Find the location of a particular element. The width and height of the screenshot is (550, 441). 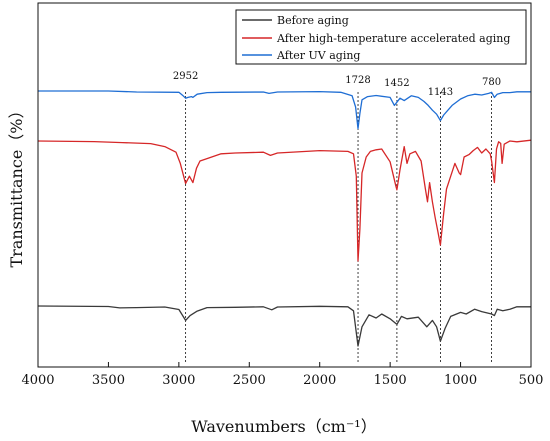

annotation-780: 780 is located at coordinates (491, 82).